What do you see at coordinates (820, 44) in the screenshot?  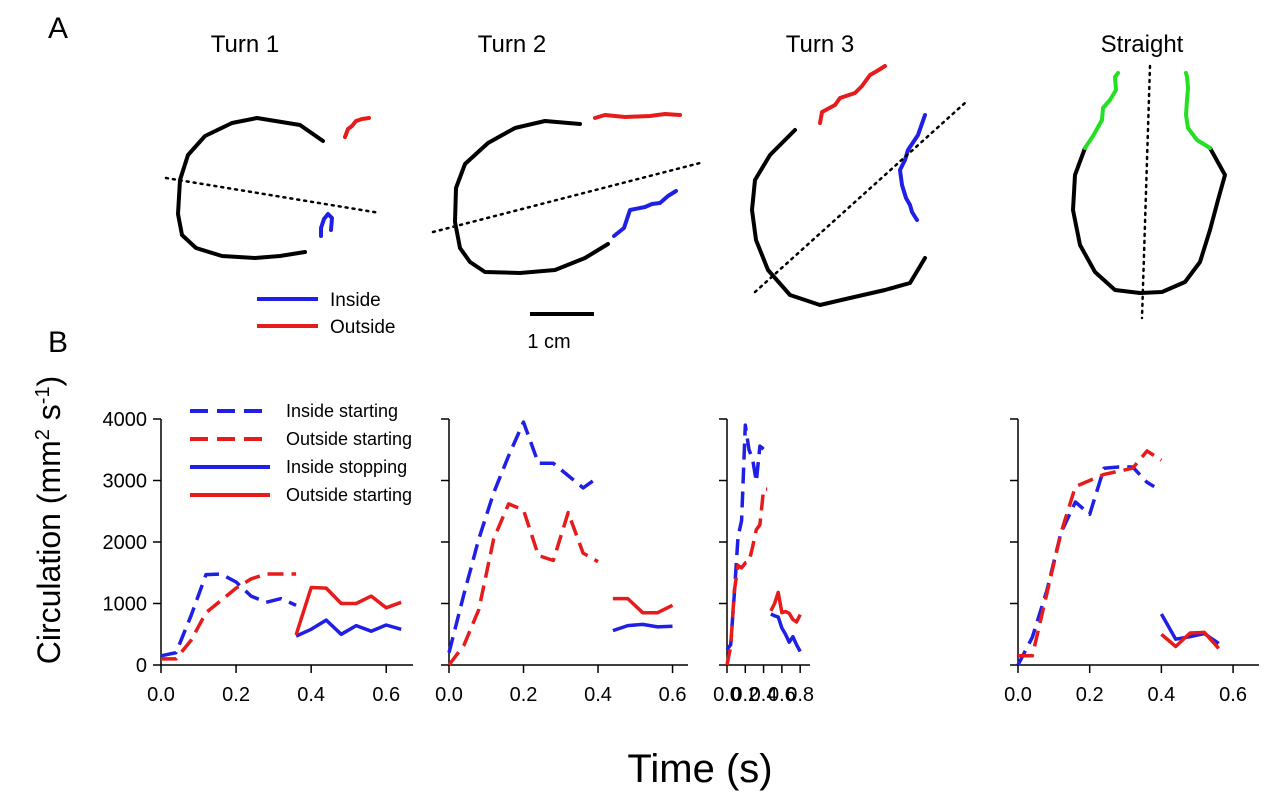 I see `outline-title-turn-3: Turn 3` at bounding box center [820, 44].